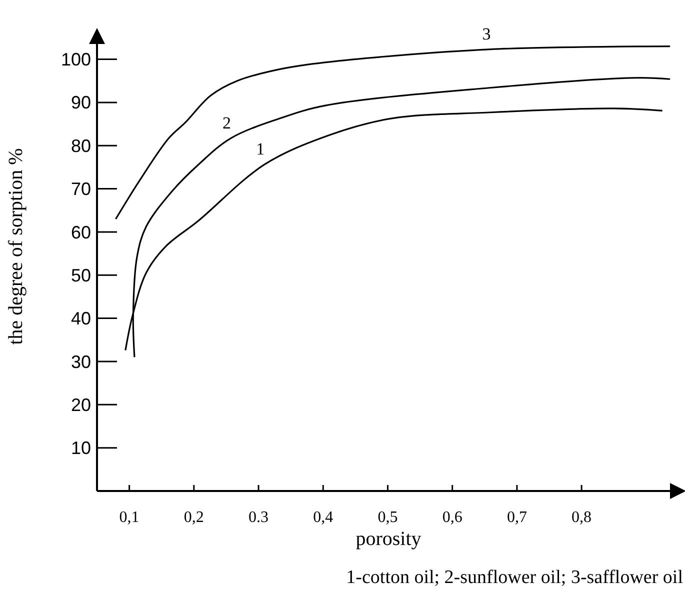  What do you see at coordinates (80, 404) in the screenshot?
I see `y-tick-label: 20` at bounding box center [80, 404].